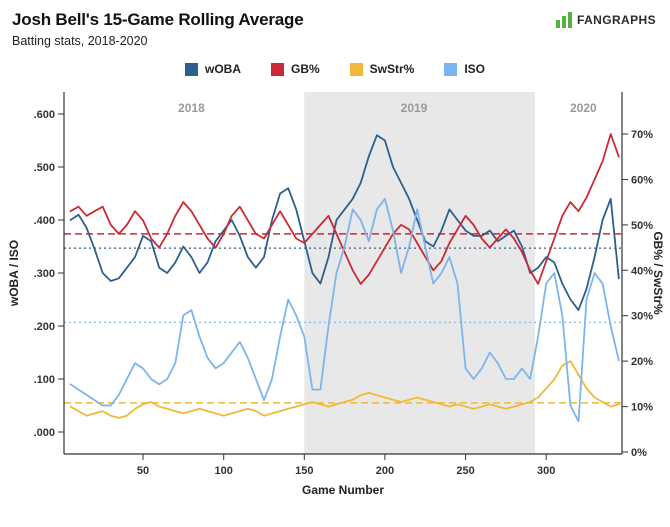 The image size is (670, 527). Describe the element at coordinates (44, 433) in the screenshot. I see `left-tick-label: .000` at that location.